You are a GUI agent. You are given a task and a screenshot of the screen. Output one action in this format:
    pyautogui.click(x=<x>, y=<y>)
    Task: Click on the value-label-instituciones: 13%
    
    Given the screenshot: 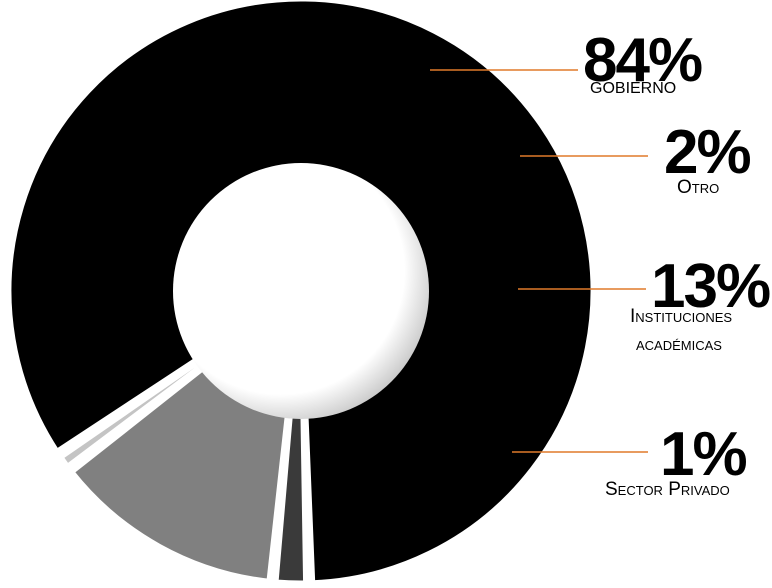 What is the action you would take?
    pyautogui.click(x=711, y=286)
    